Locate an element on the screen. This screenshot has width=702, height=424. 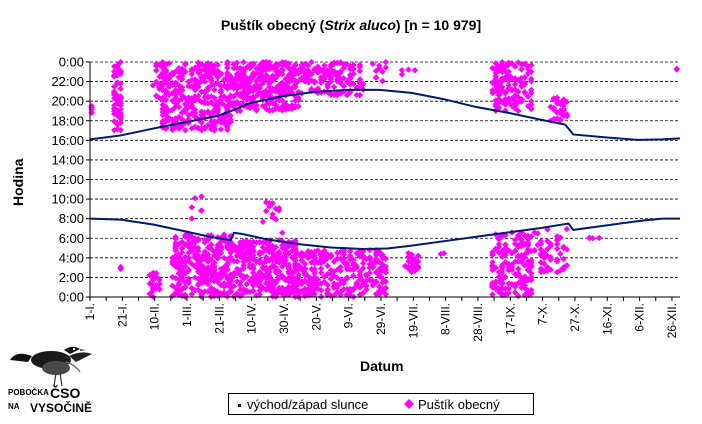
y-tick-label: 16:00 is located at coordinates (67, 140).